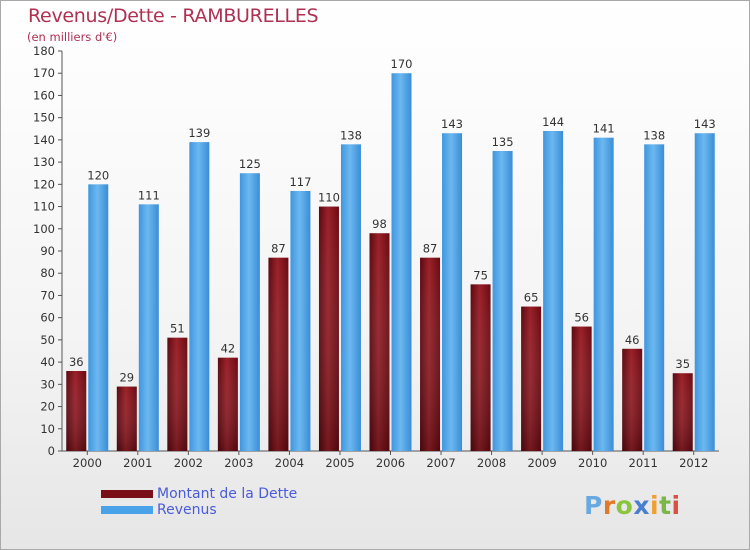 The width and height of the screenshot is (750, 550). What do you see at coordinates (173, 16) in the screenshot?
I see `chart-title: Revenus/Dette - RAMBURELLES` at bounding box center [173, 16].